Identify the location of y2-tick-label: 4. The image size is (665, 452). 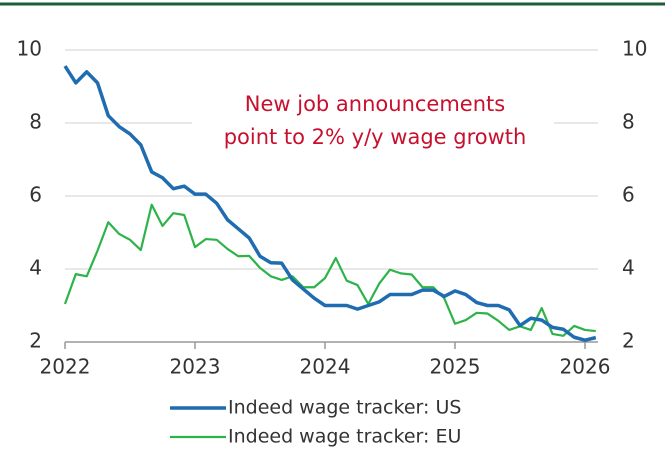
(628, 268).